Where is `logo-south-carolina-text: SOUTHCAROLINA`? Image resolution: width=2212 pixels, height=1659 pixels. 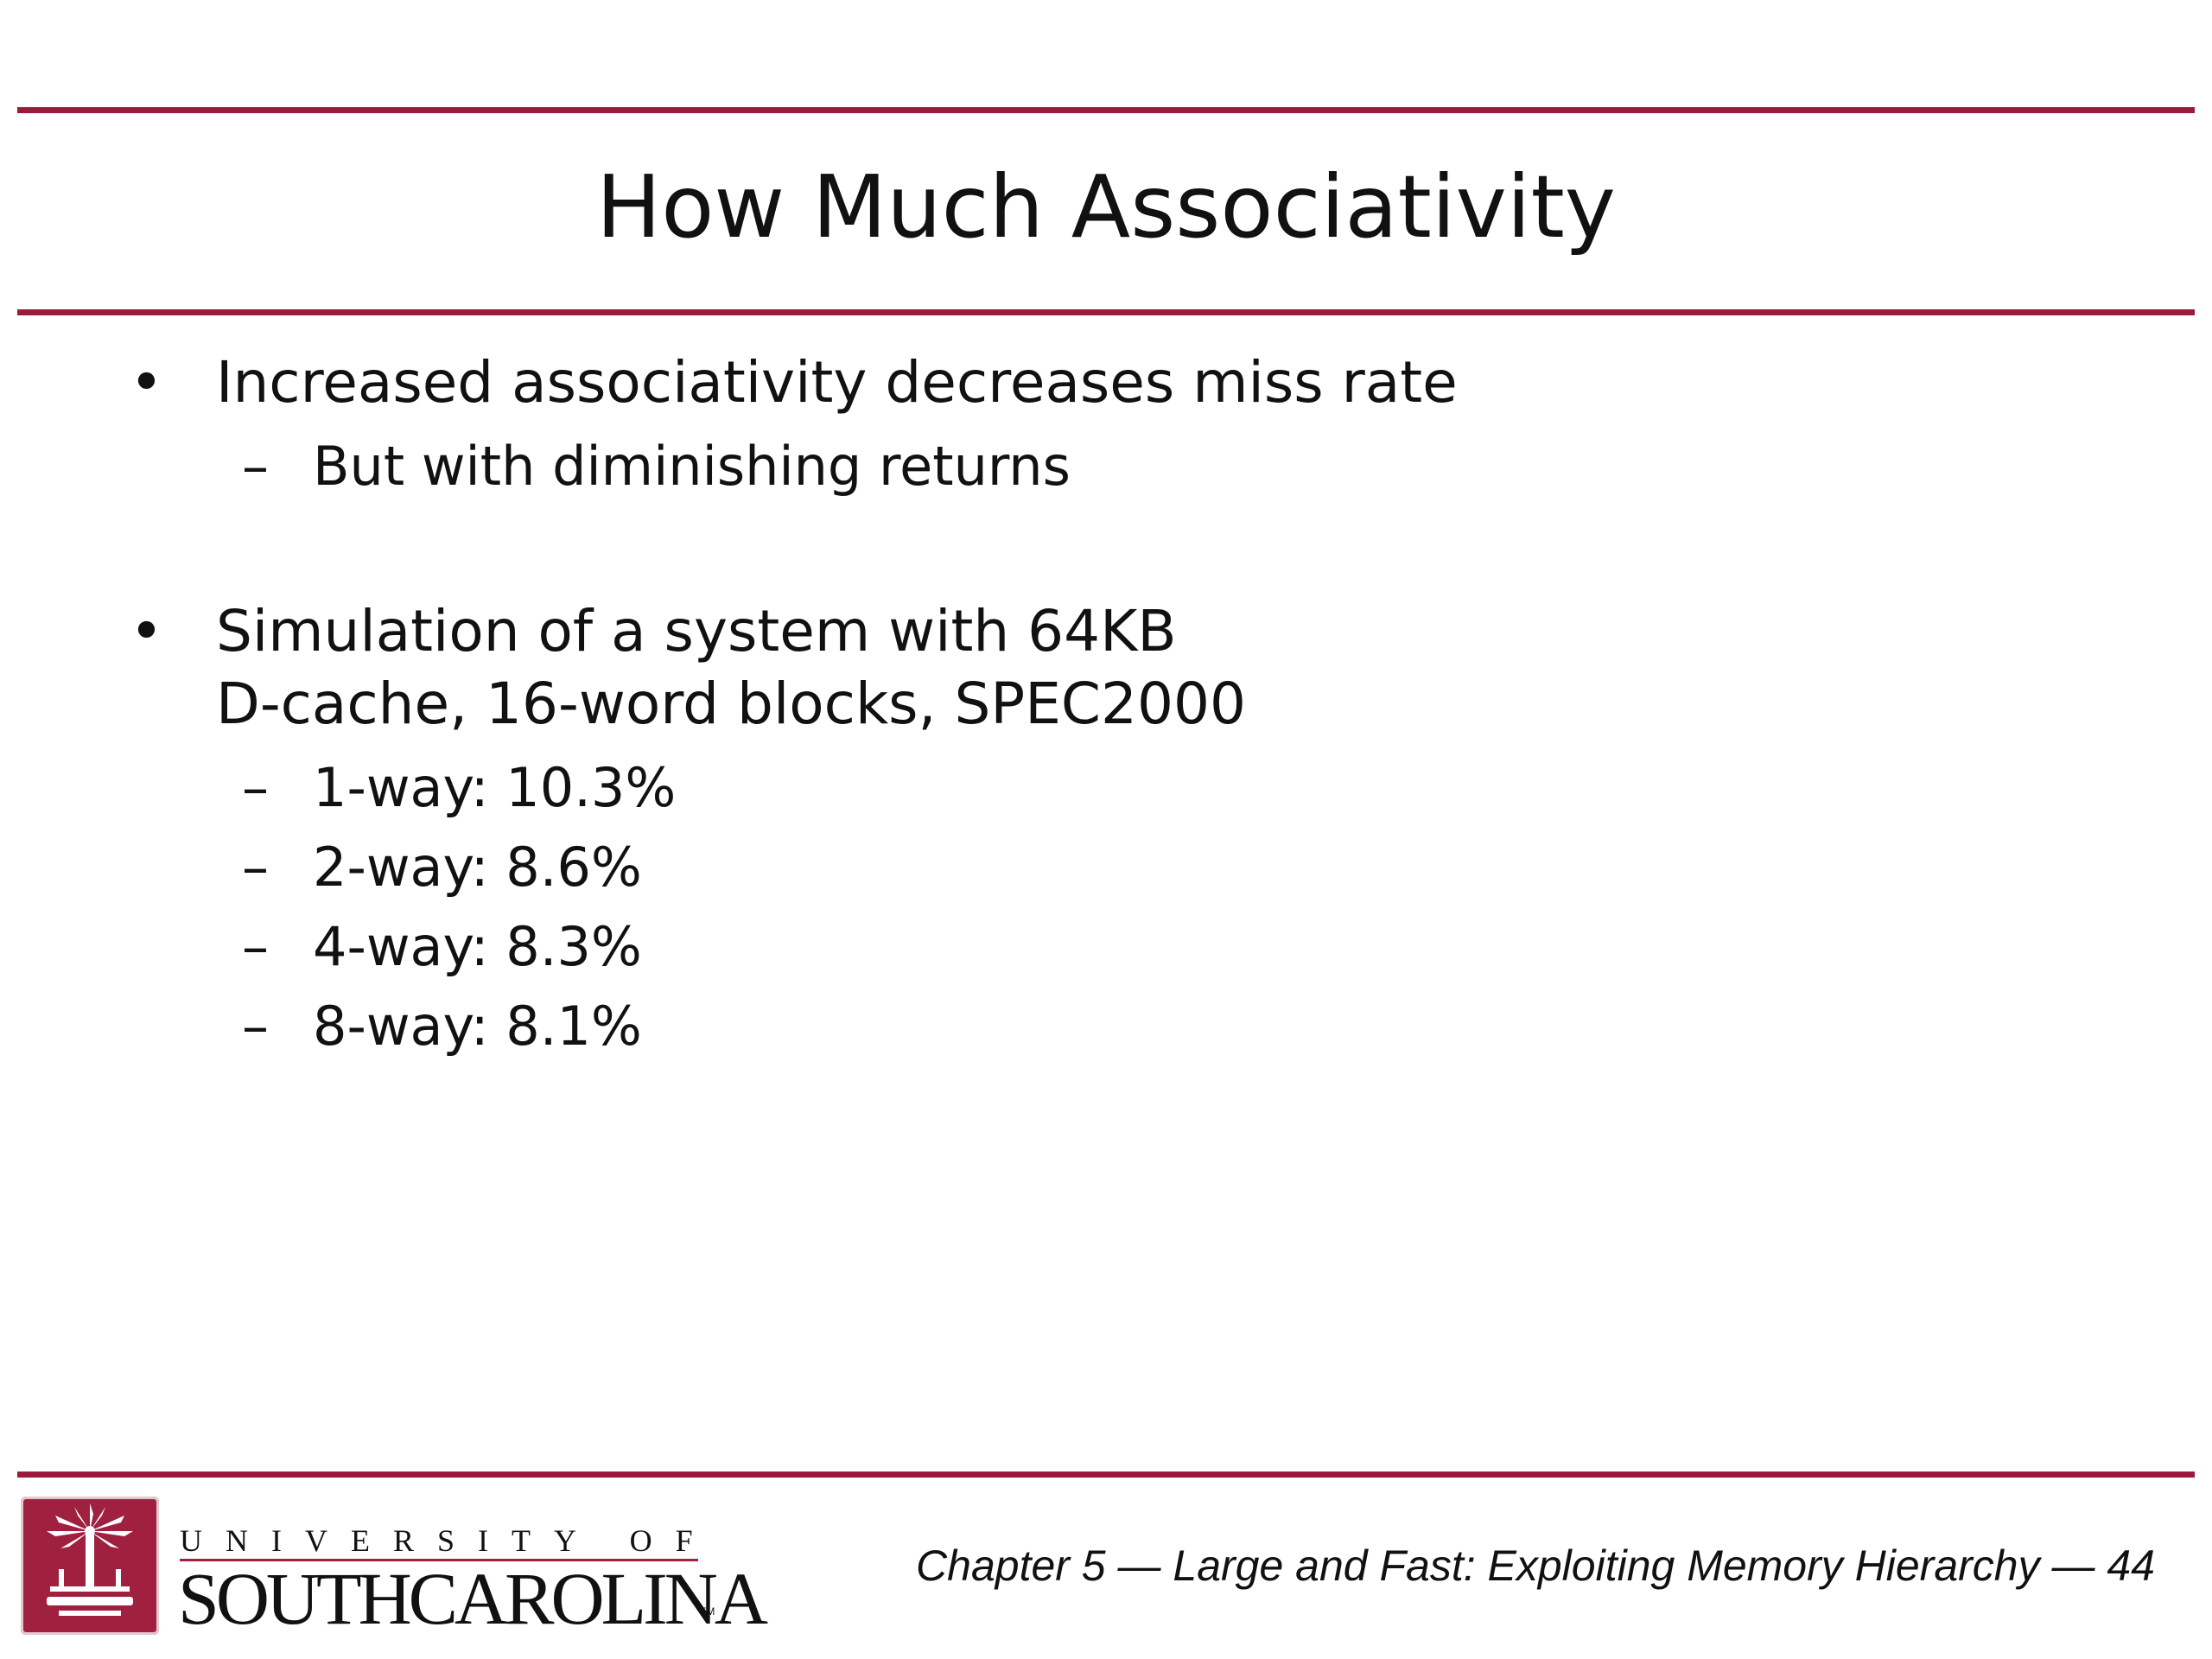 logo-south-carolina-text: SOUTHCAROLINA is located at coordinates (473, 1598).